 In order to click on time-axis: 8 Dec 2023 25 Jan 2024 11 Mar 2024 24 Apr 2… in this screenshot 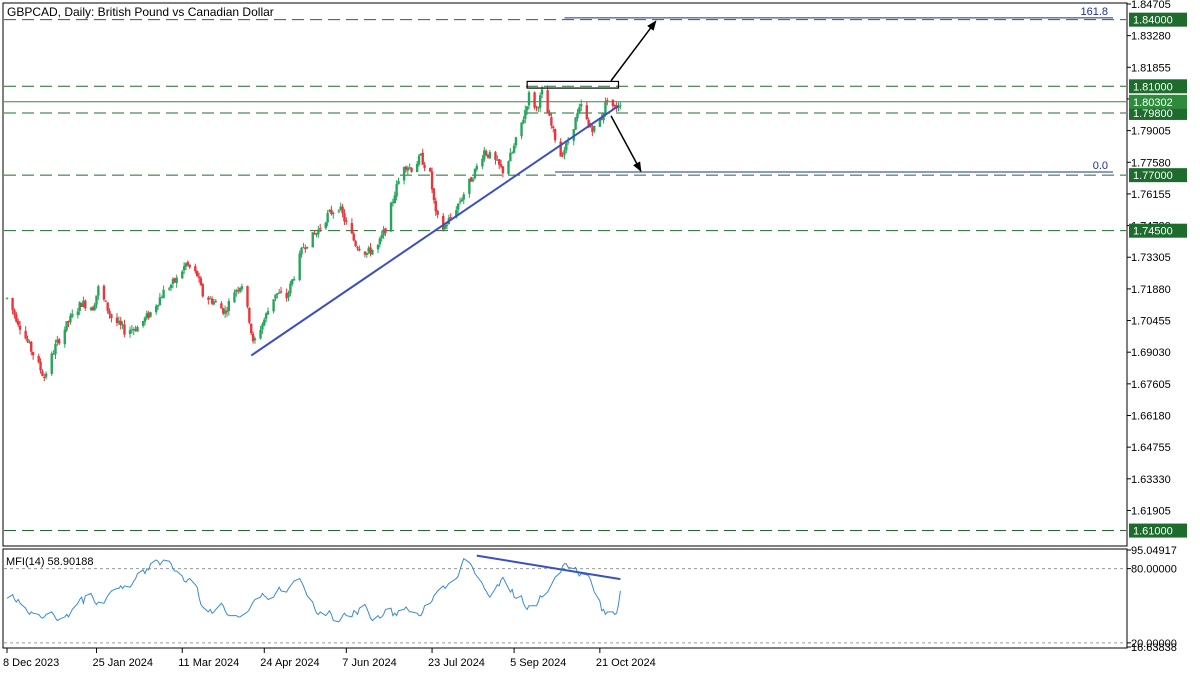, I will do `click(329, 658)`.